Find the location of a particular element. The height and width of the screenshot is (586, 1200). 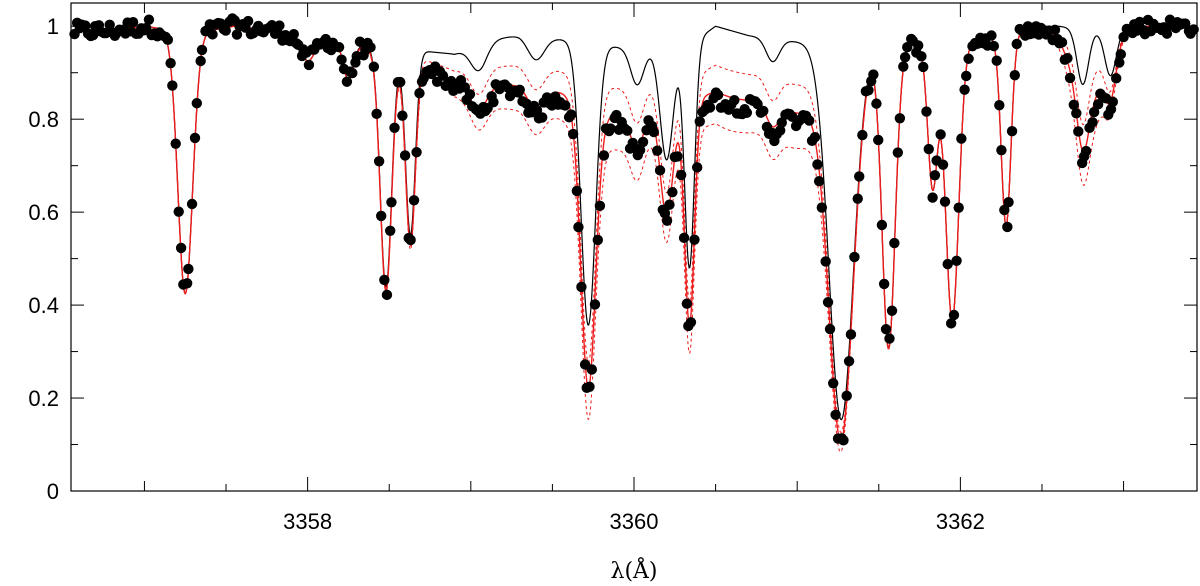

y-tick-label: 0.2 is located at coordinates (43, 398).